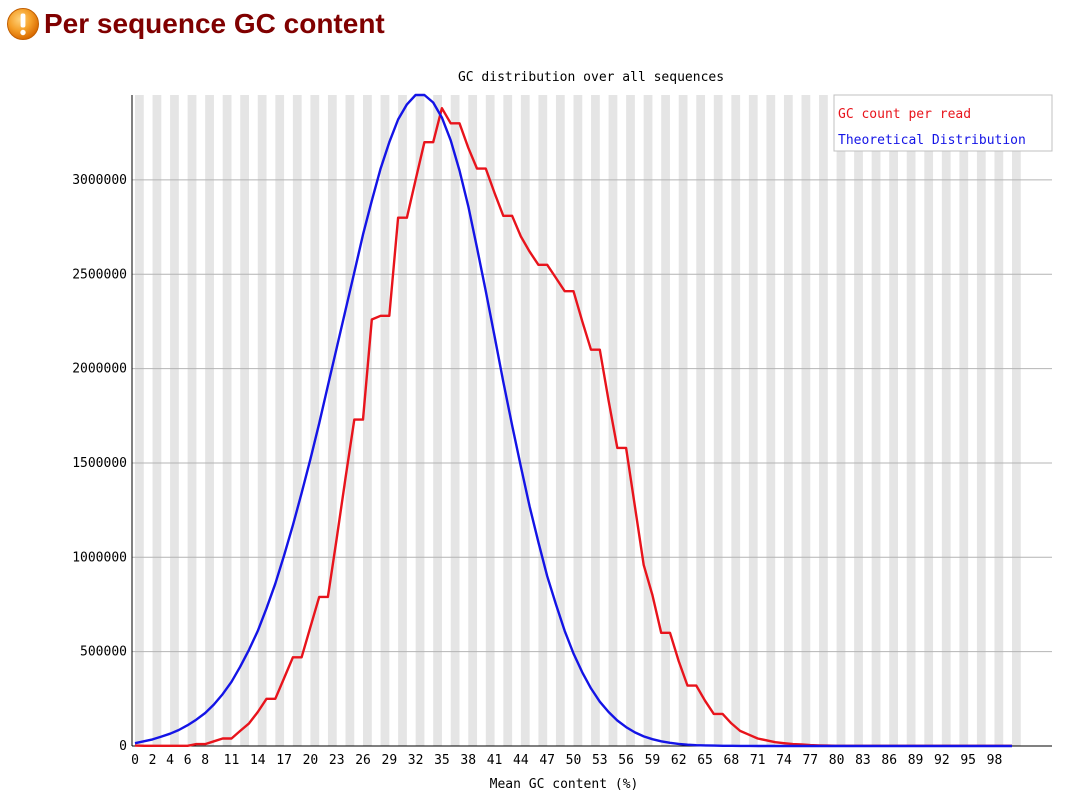  I want to click on x-tick-label: 65, so click(705, 760).